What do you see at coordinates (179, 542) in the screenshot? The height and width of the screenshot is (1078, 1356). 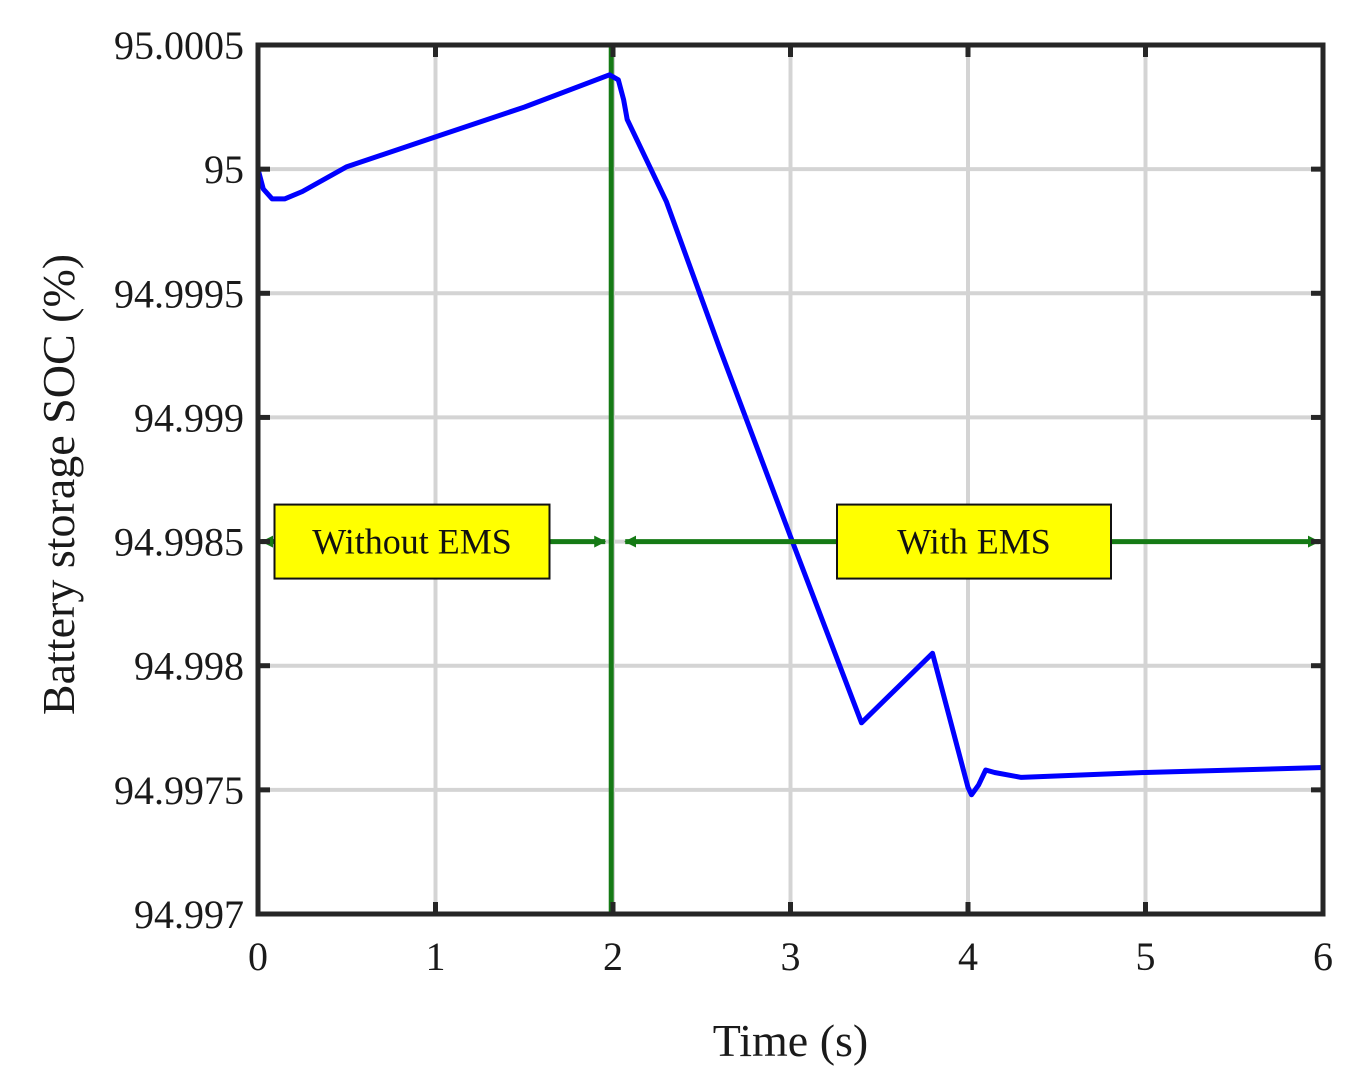 I see `y-tick-label: 94.9985` at bounding box center [179, 542].